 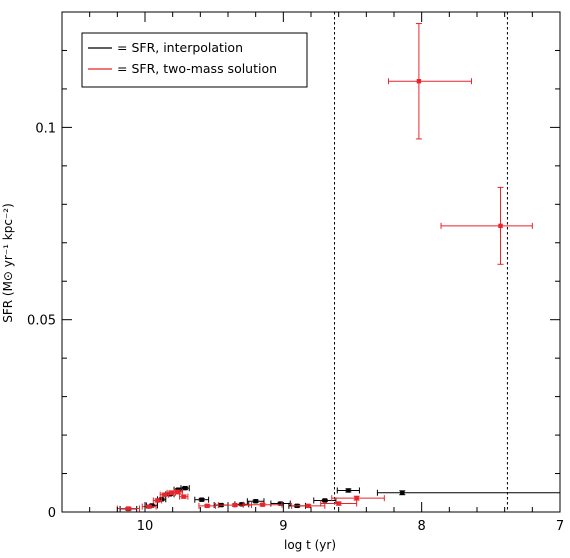 What do you see at coordinates (310, 545) in the screenshot?
I see `x-axis-title: log t (yr)` at bounding box center [310, 545].